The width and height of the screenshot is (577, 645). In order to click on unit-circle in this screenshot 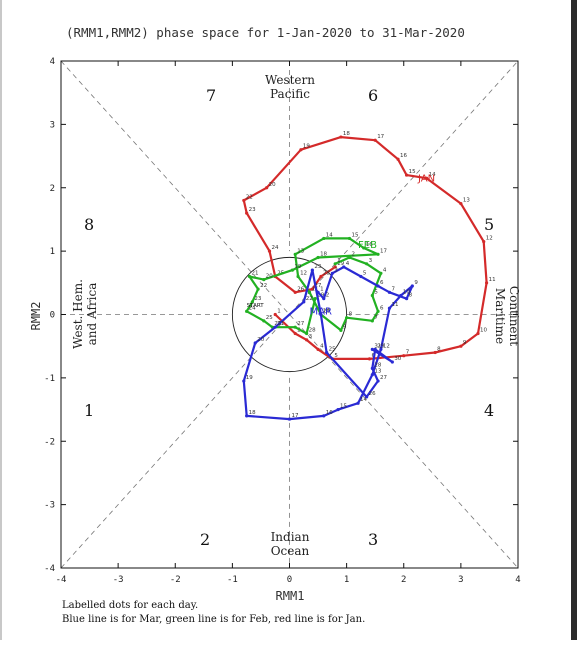, I will do `click(289, 314)`.